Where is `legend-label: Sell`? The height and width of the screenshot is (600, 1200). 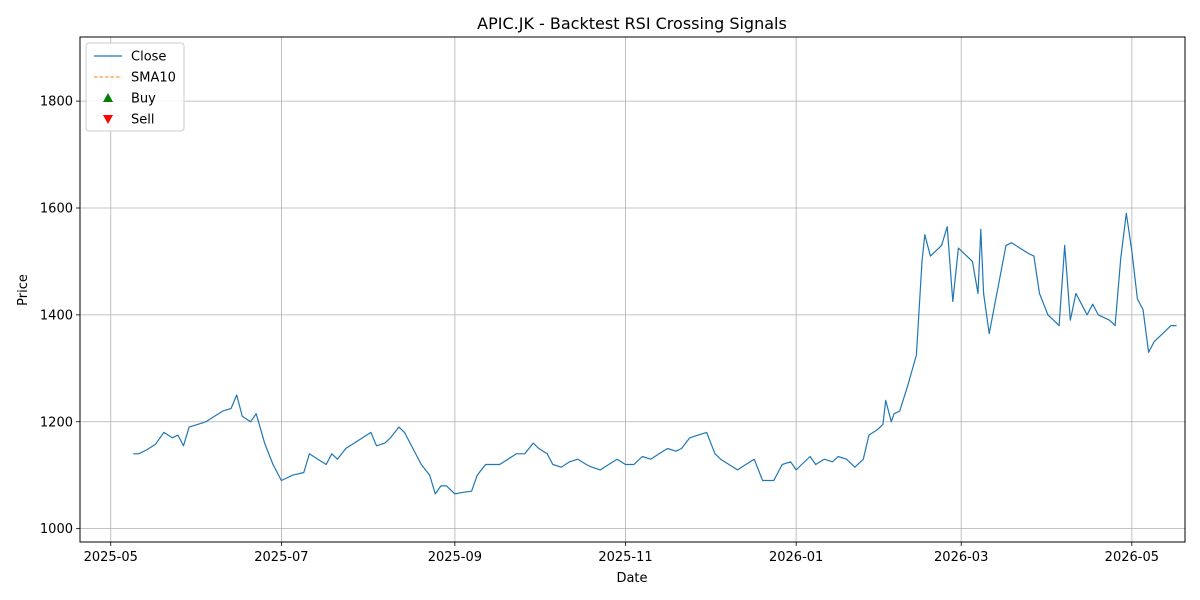
legend-label: Sell is located at coordinates (142, 120).